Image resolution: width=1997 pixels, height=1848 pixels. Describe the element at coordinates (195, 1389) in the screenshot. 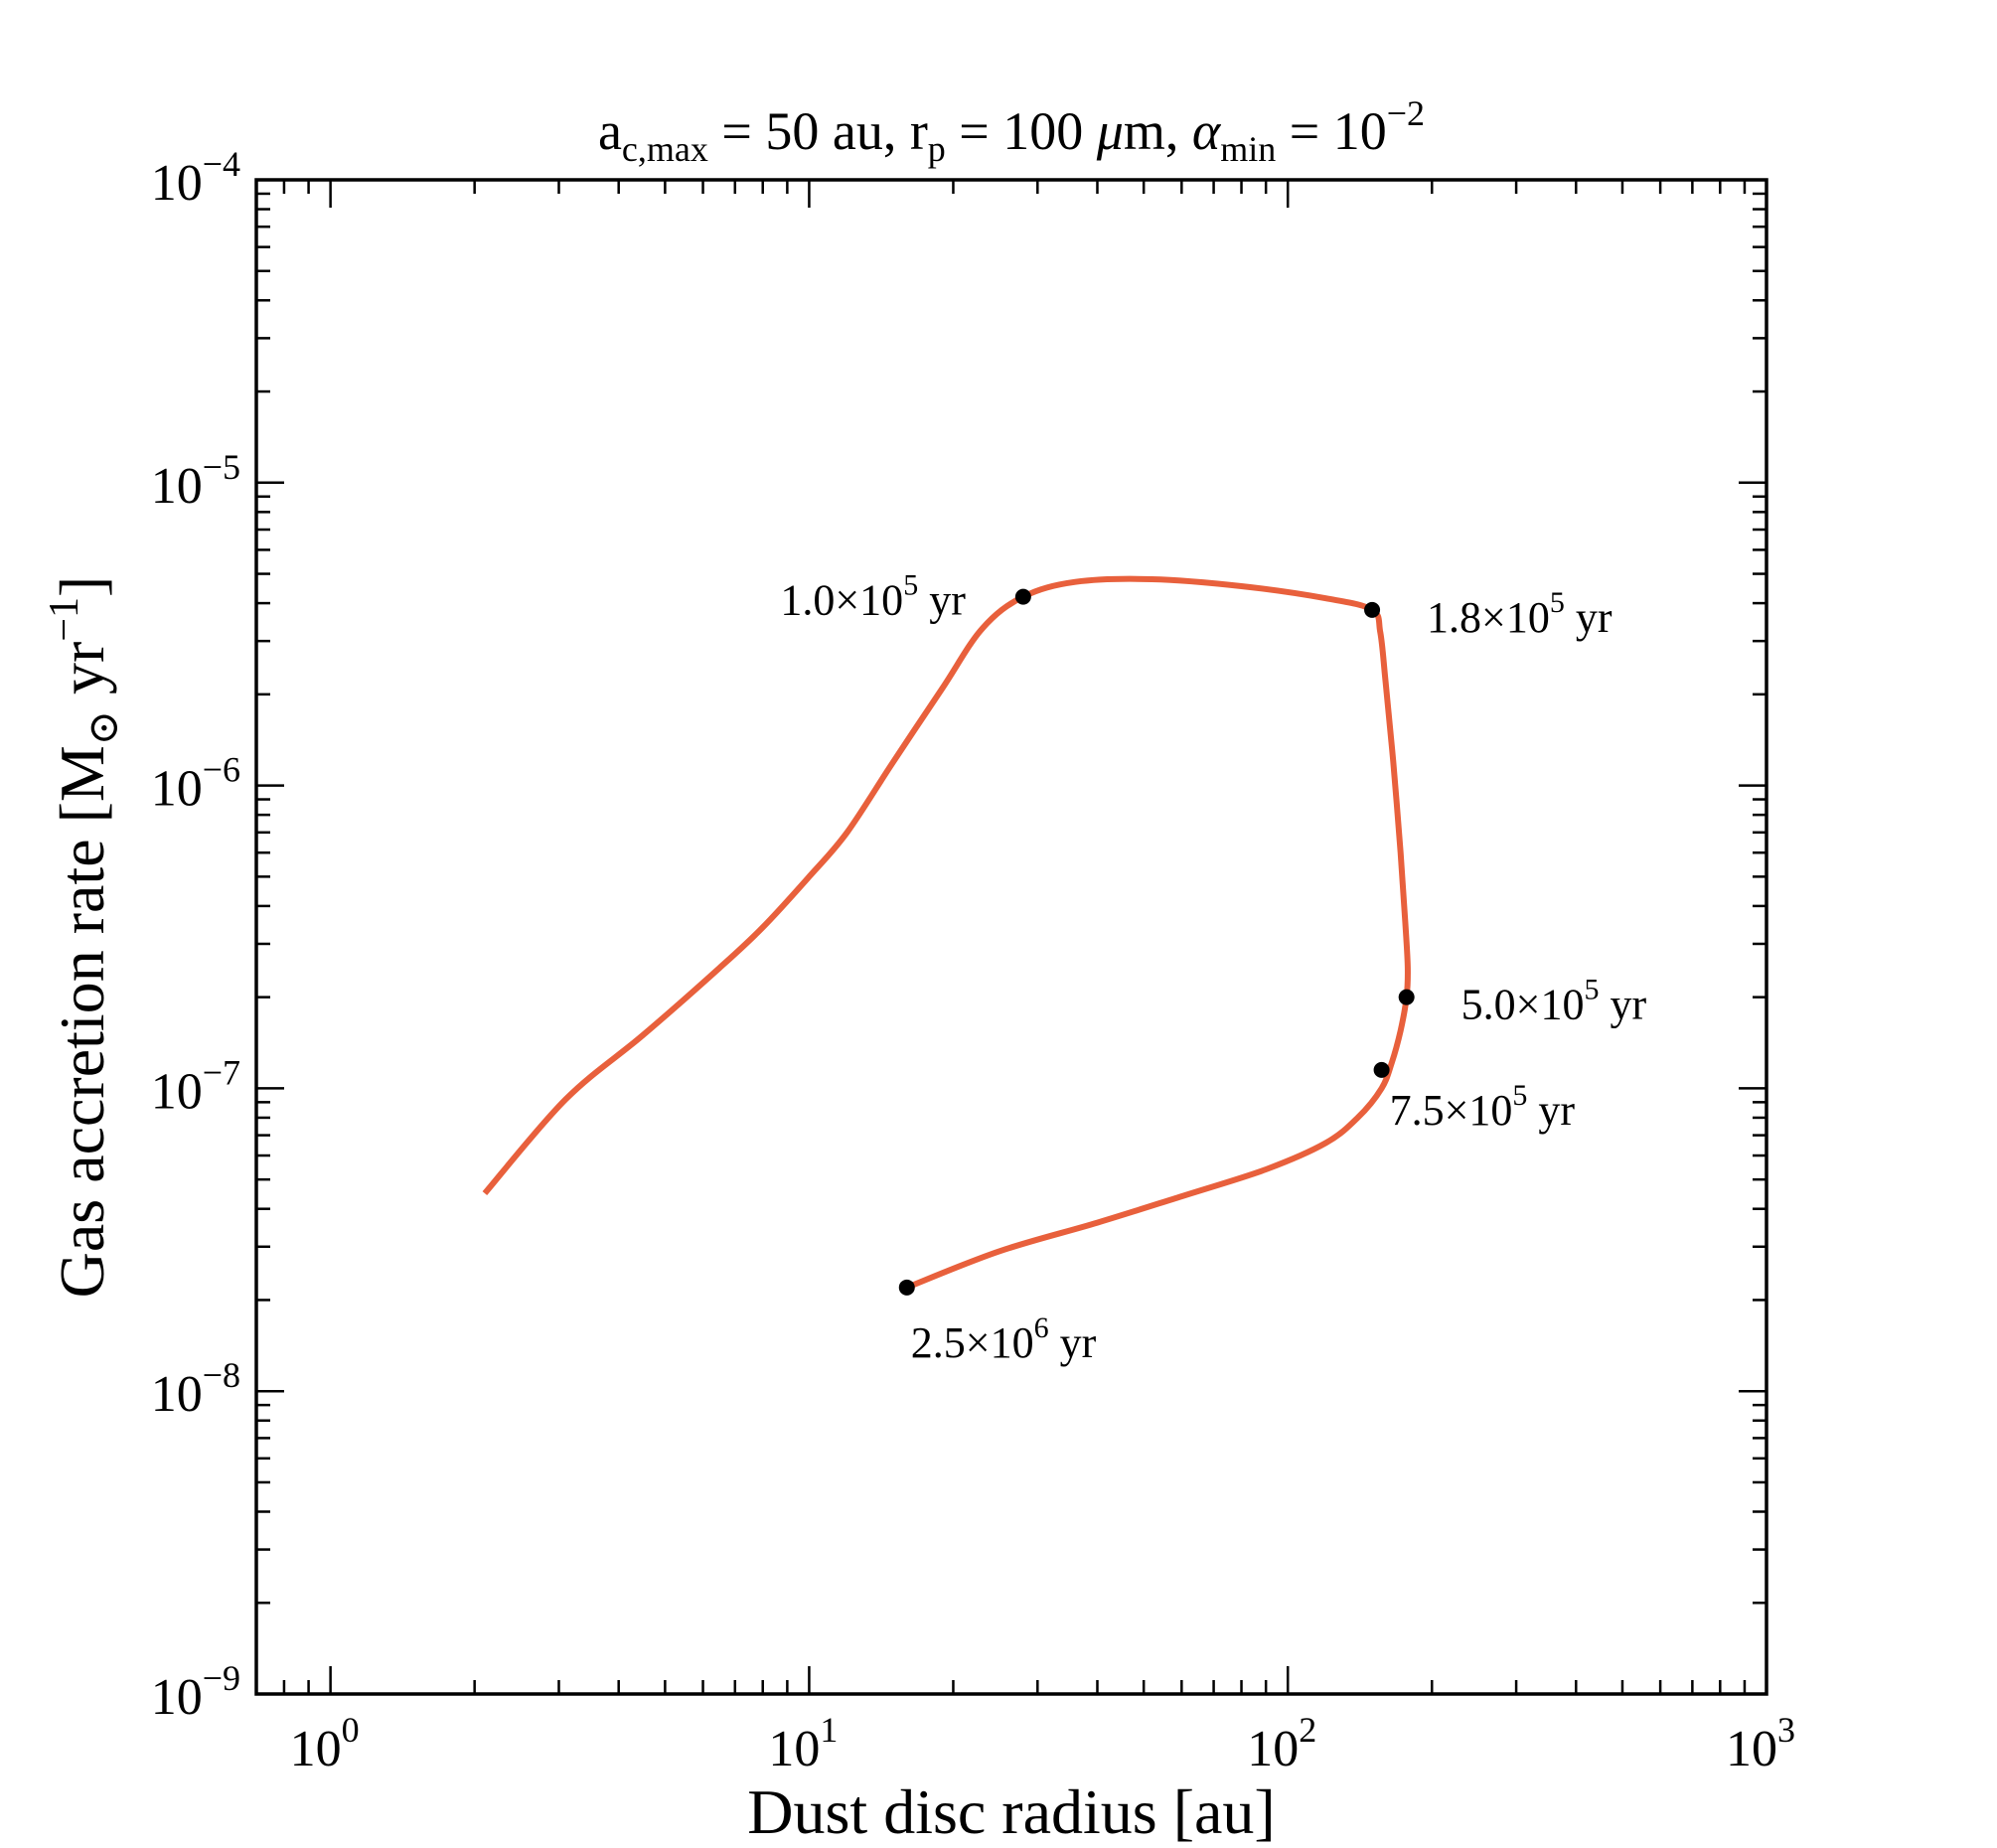

I see `y-tick-label: 10⁻⁸` at that location.